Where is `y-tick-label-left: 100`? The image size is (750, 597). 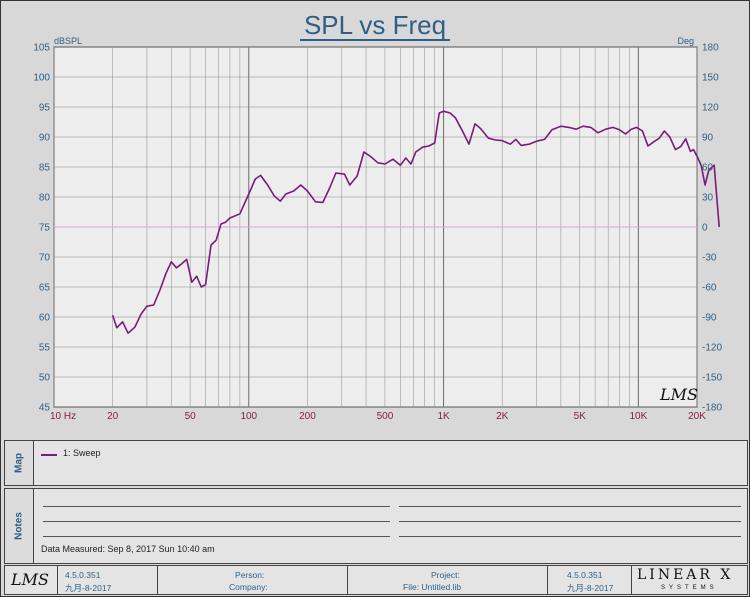
y-tick-label-left: 100 is located at coordinates (41, 78).